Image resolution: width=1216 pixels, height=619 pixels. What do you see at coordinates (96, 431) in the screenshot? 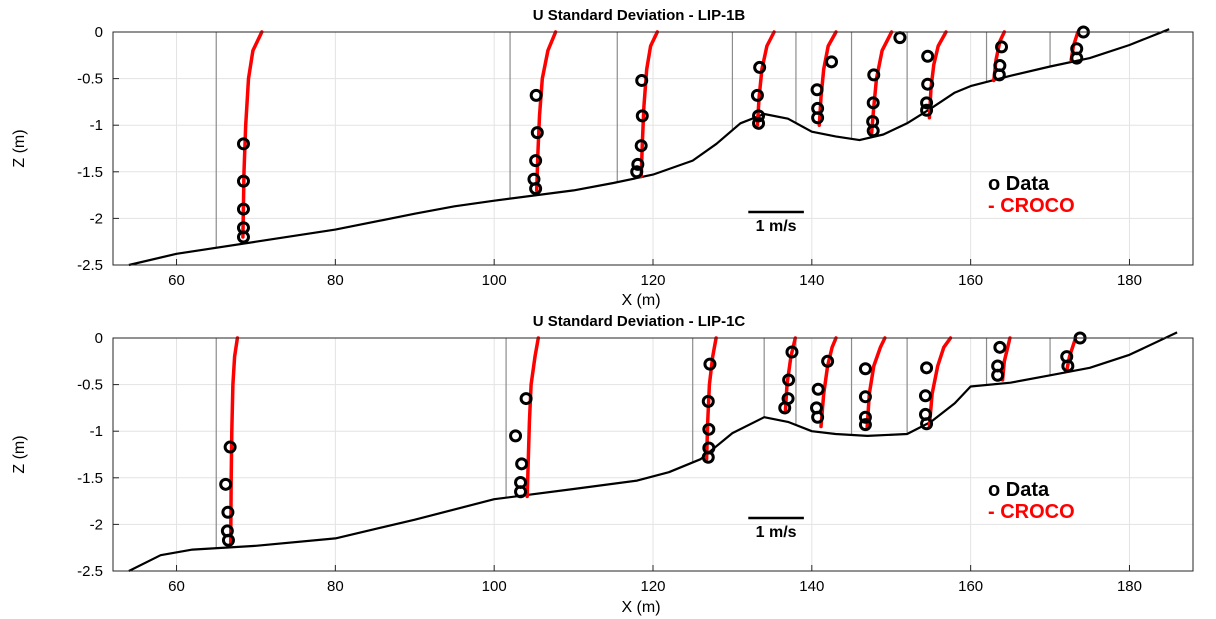
I see `y-tick-label: -1` at bounding box center [96, 431].